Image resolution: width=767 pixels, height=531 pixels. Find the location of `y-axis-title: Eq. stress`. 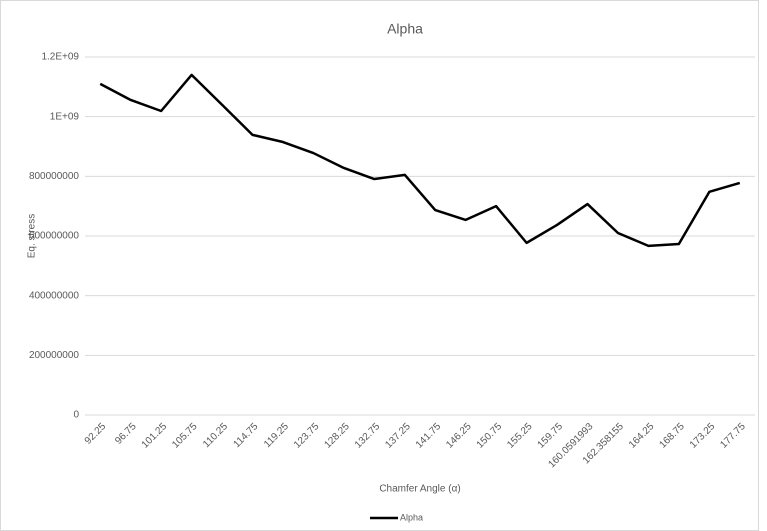

y-axis-title: Eq. stress is located at coordinates (32, 236).